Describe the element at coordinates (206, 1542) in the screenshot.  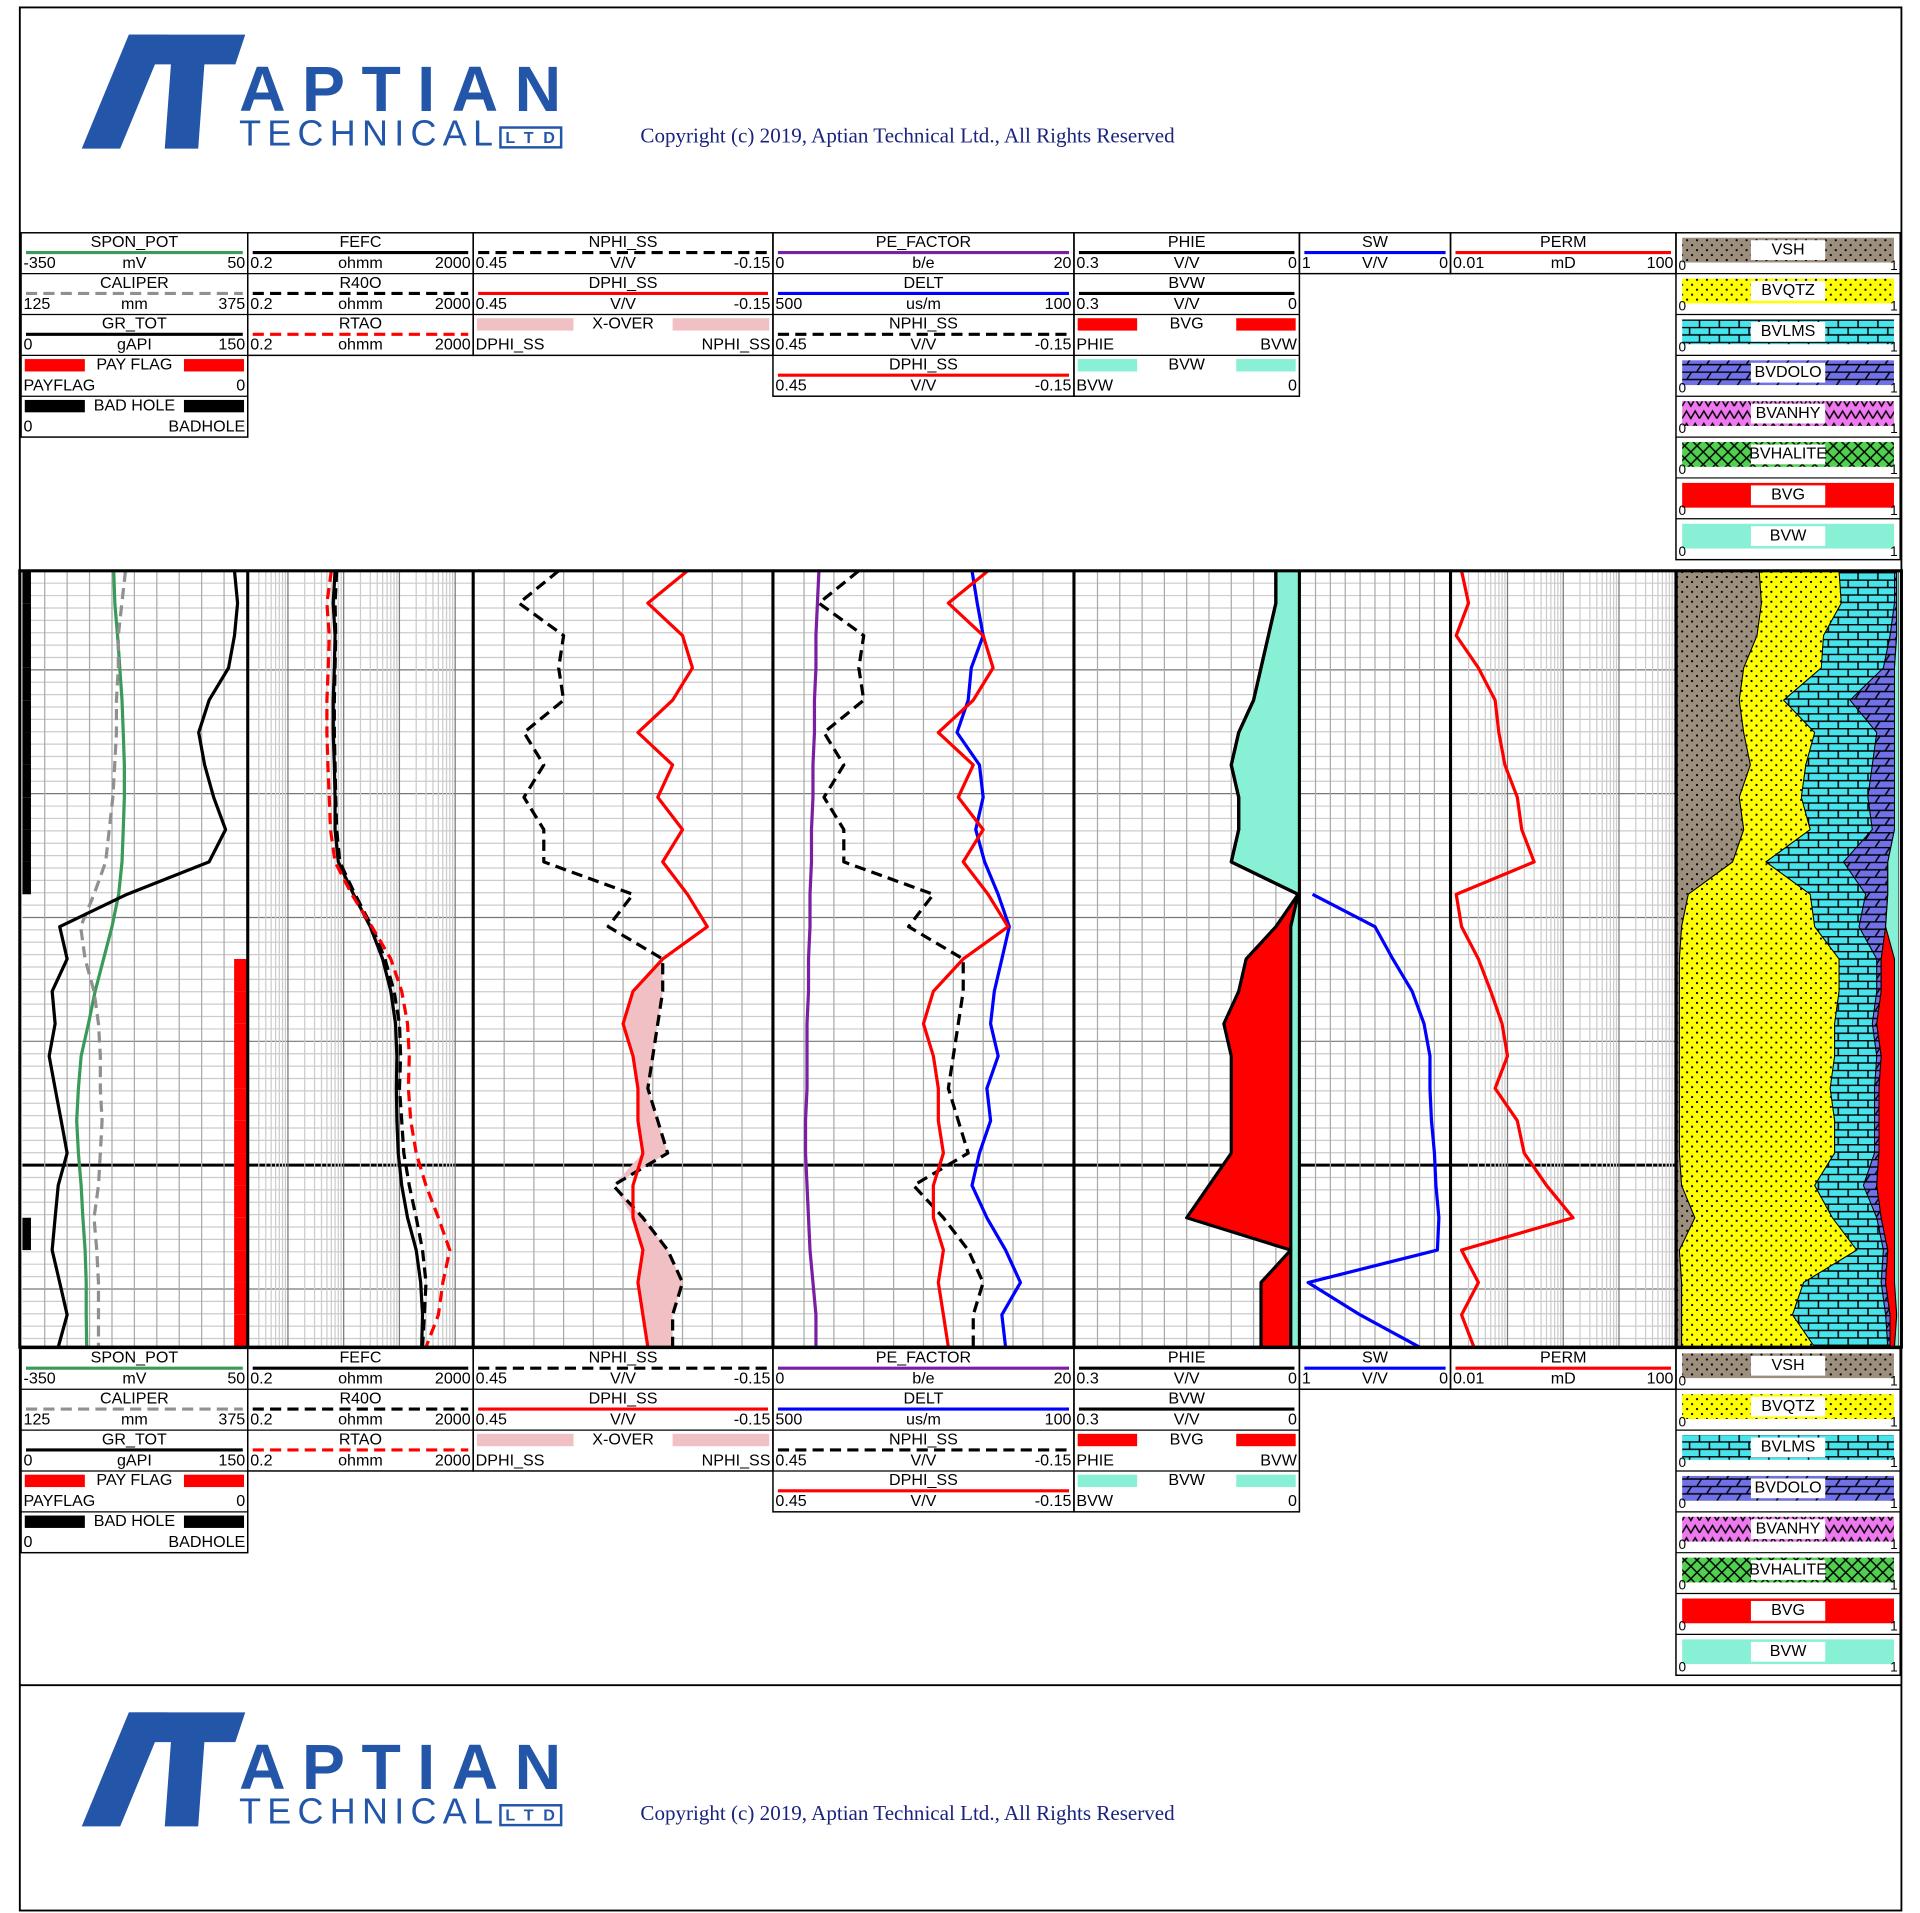
I see `scale-right: BADHOLE` at that location.